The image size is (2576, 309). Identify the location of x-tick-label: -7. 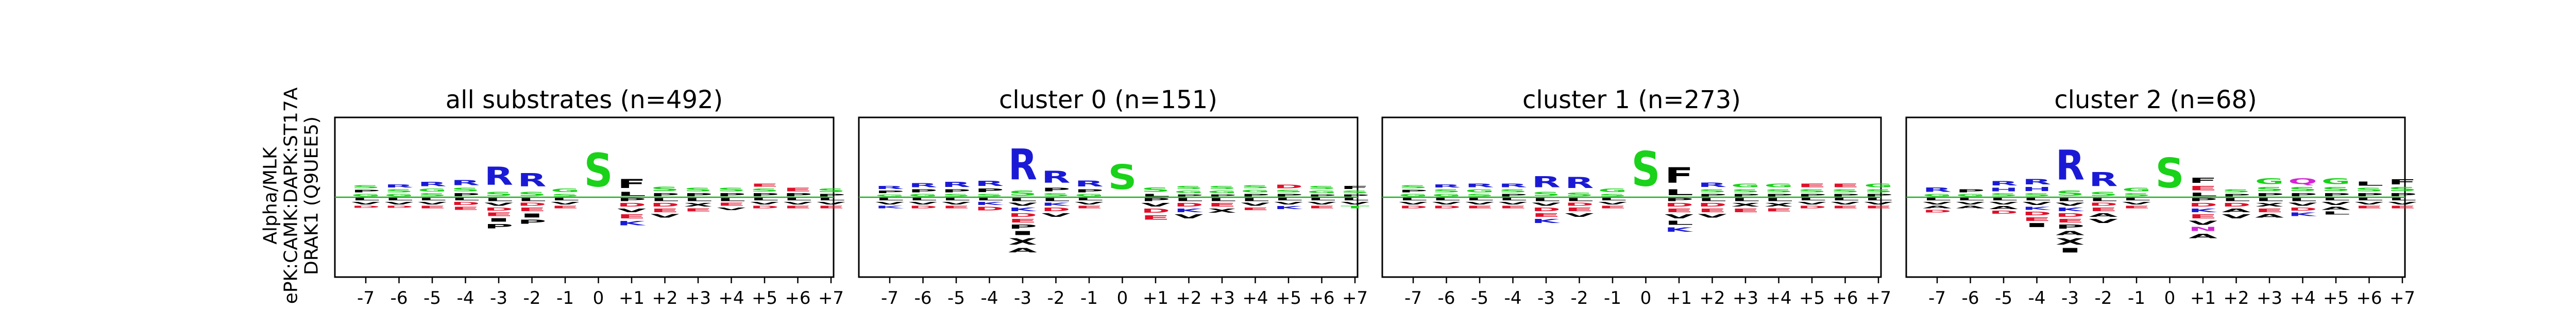
(1413, 298).